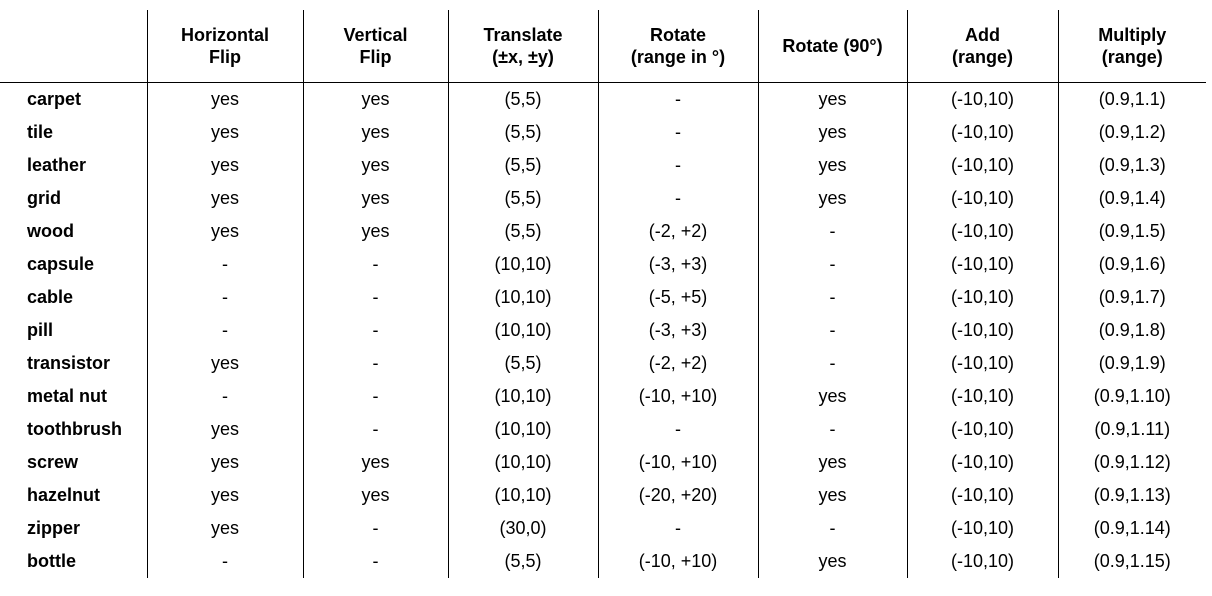 The image size is (1212, 596). What do you see at coordinates (224, 46) in the screenshot?
I see `column-header: Horizontal Flip` at bounding box center [224, 46].